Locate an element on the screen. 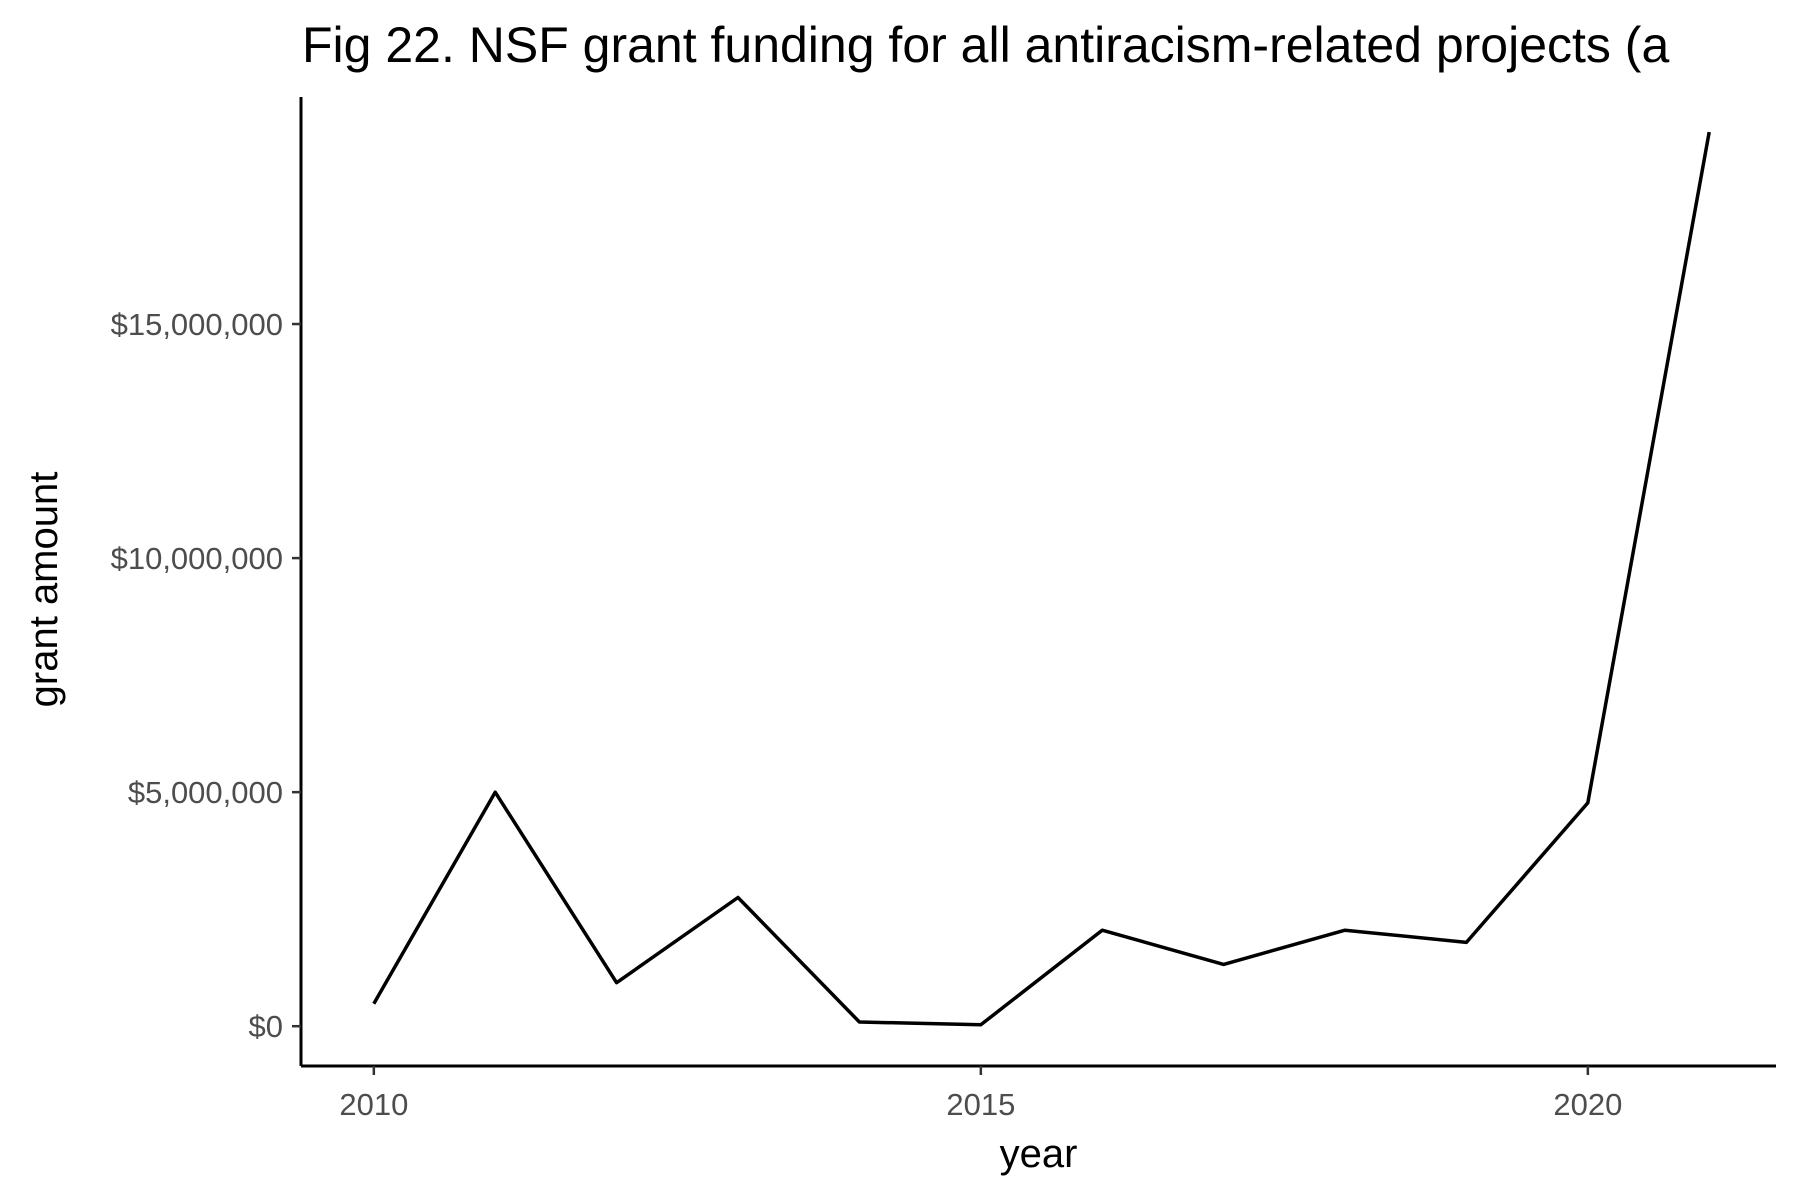 This screenshot has width=1800, height=1200. x-tick-label: 2010 is located at coordinates (373, 1104).